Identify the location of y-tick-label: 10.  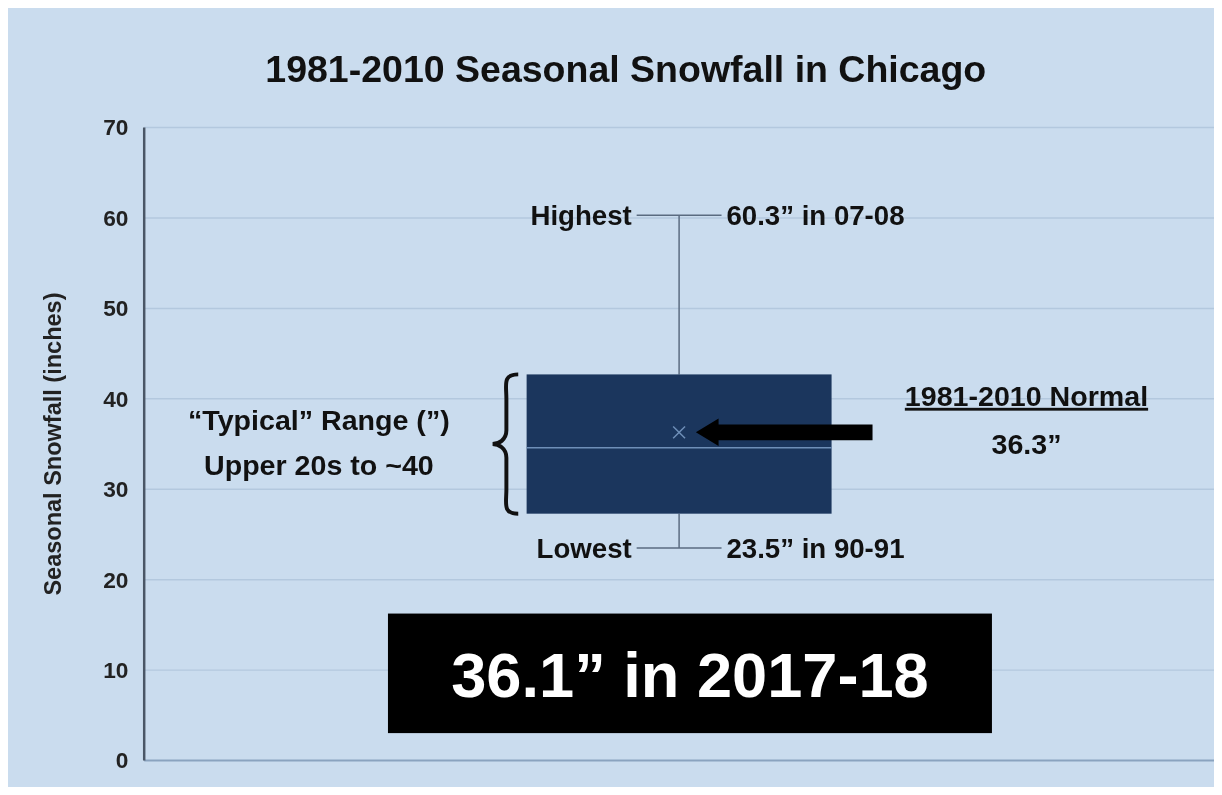
(116, 670).